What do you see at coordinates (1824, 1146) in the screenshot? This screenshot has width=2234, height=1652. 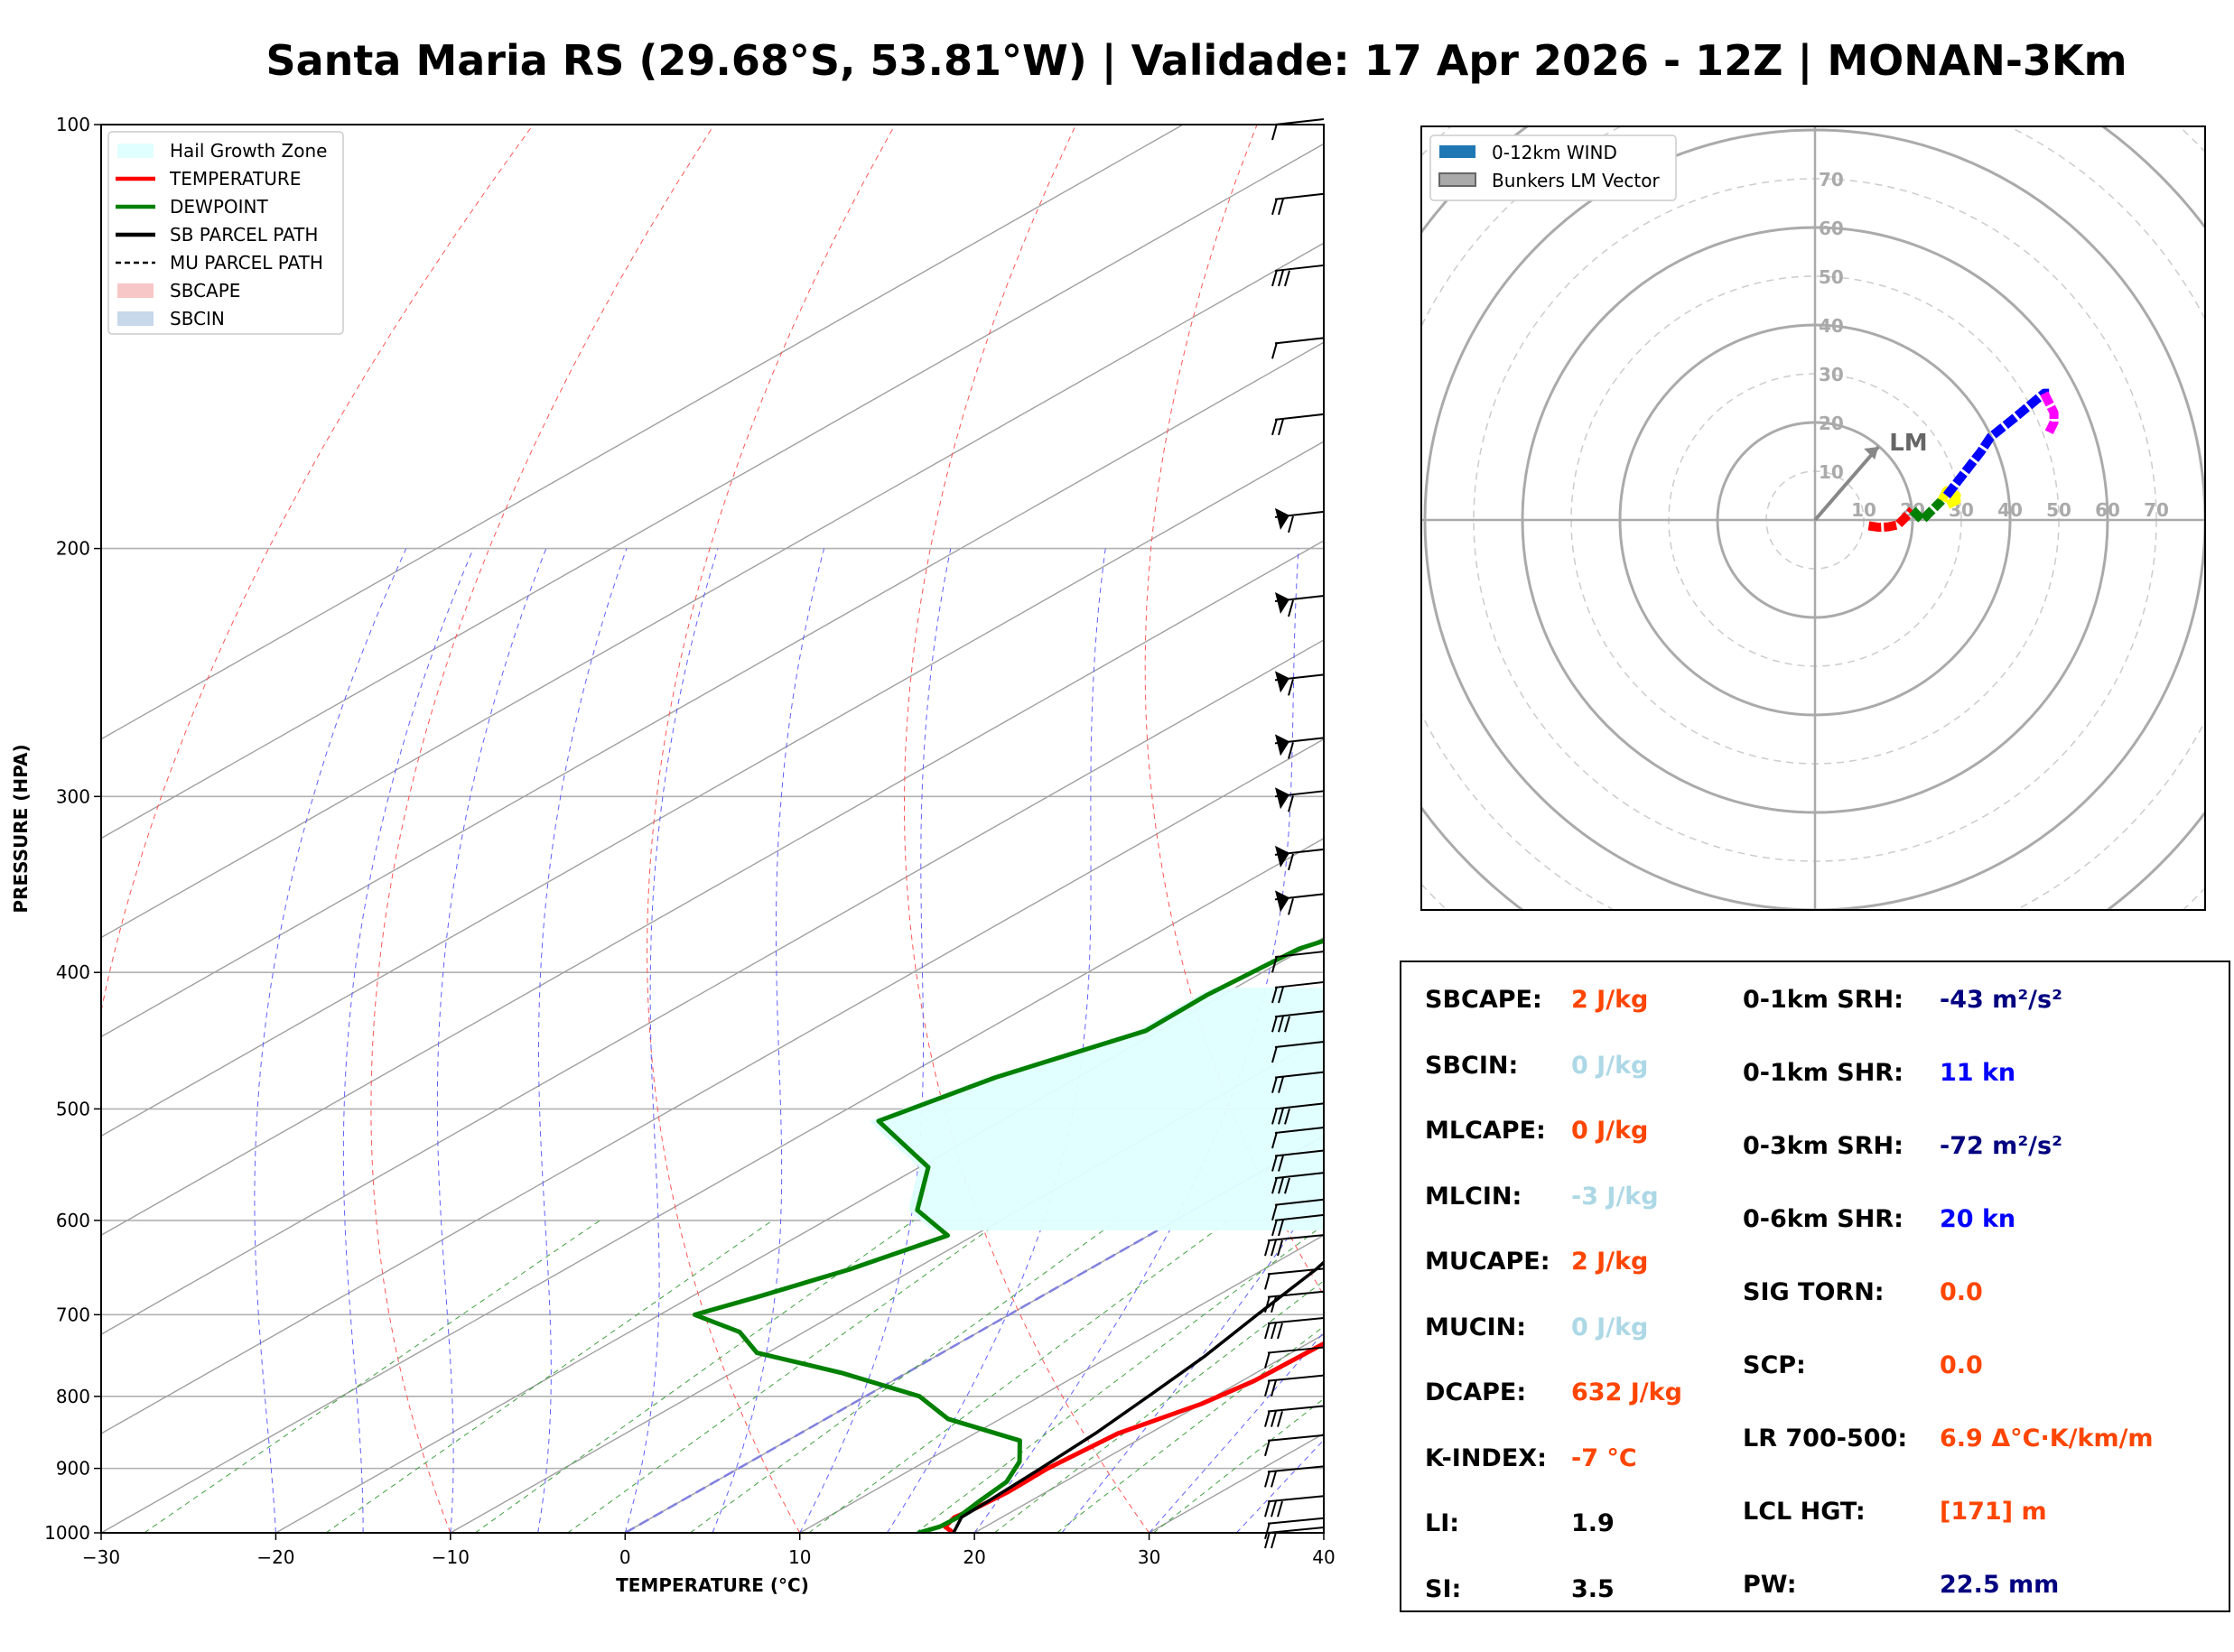 I see `param-label: 0-3km SRH:` at bounding box center [1824, 1146].